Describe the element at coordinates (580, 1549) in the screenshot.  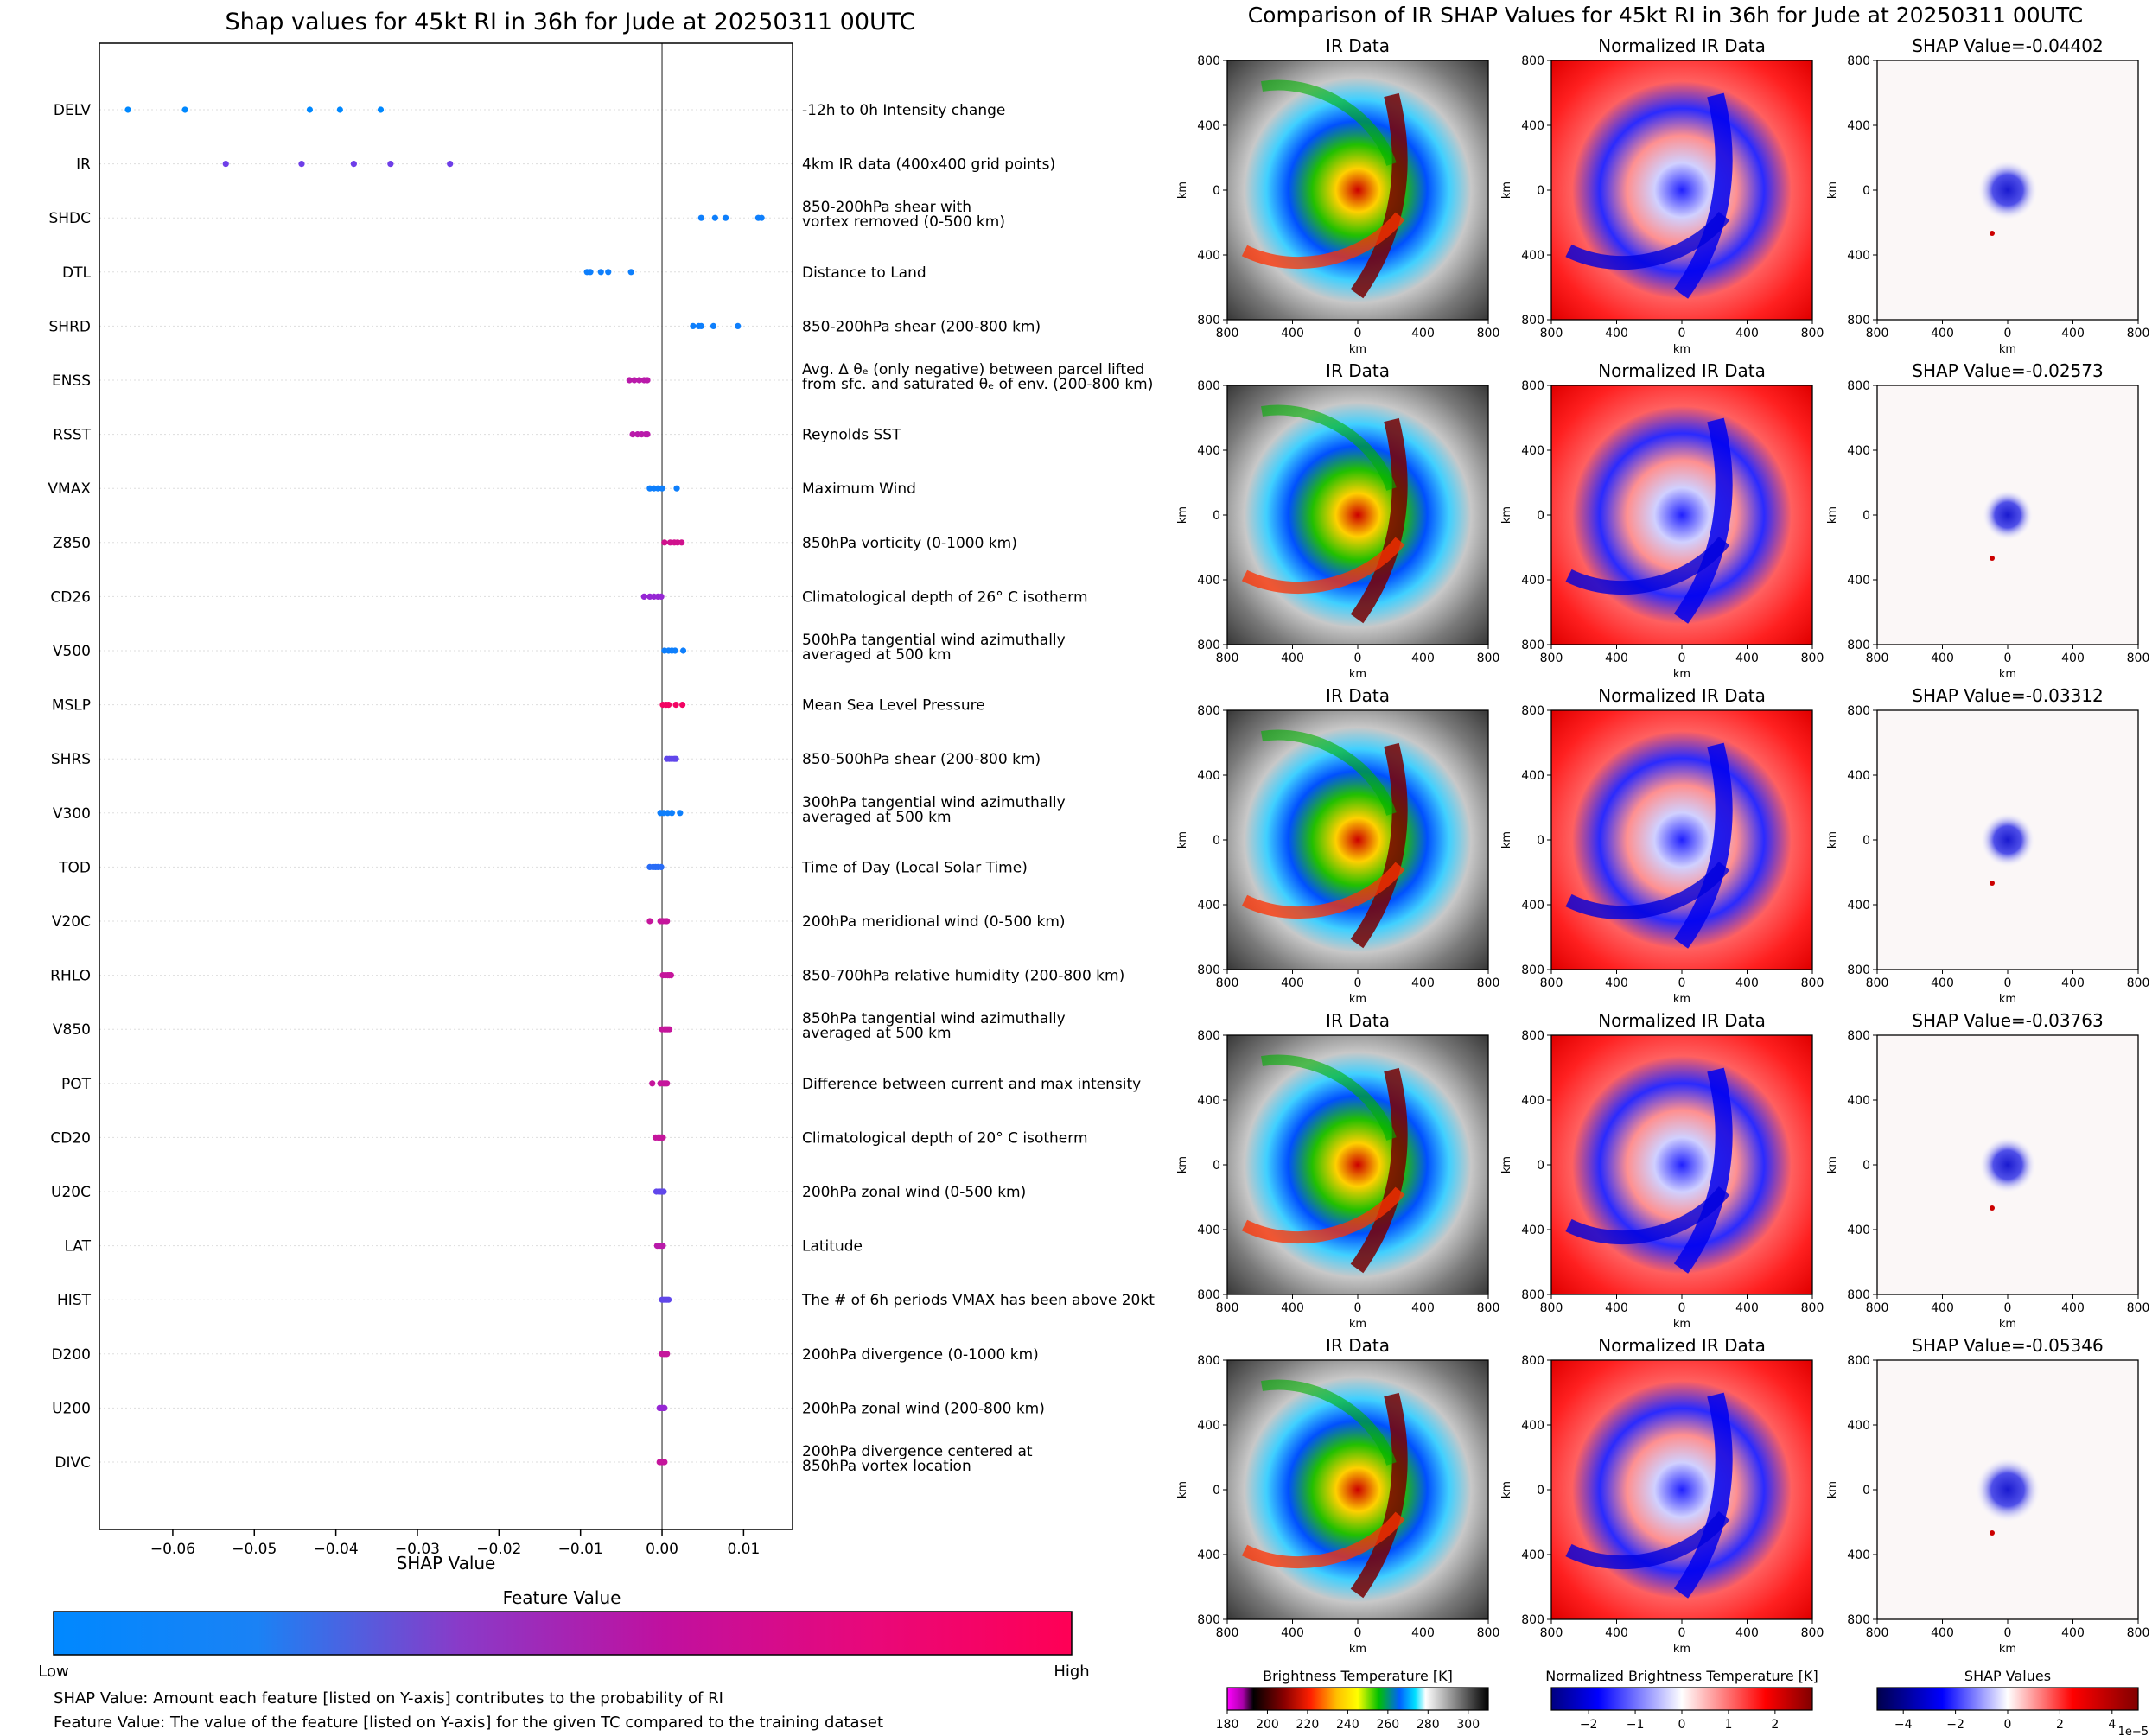
I see `x-tick-label: −0.01` at that location.